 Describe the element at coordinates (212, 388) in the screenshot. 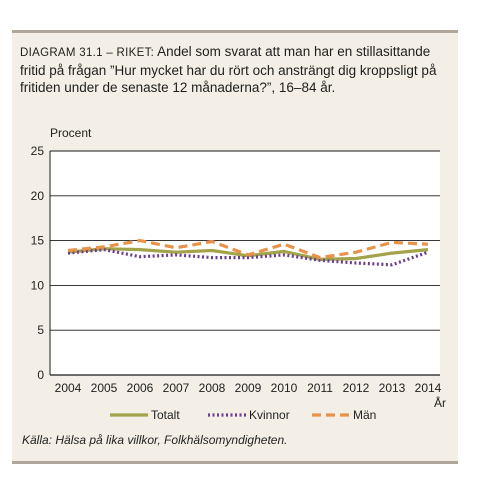

I see `x-tick-label: 2008` at that location.